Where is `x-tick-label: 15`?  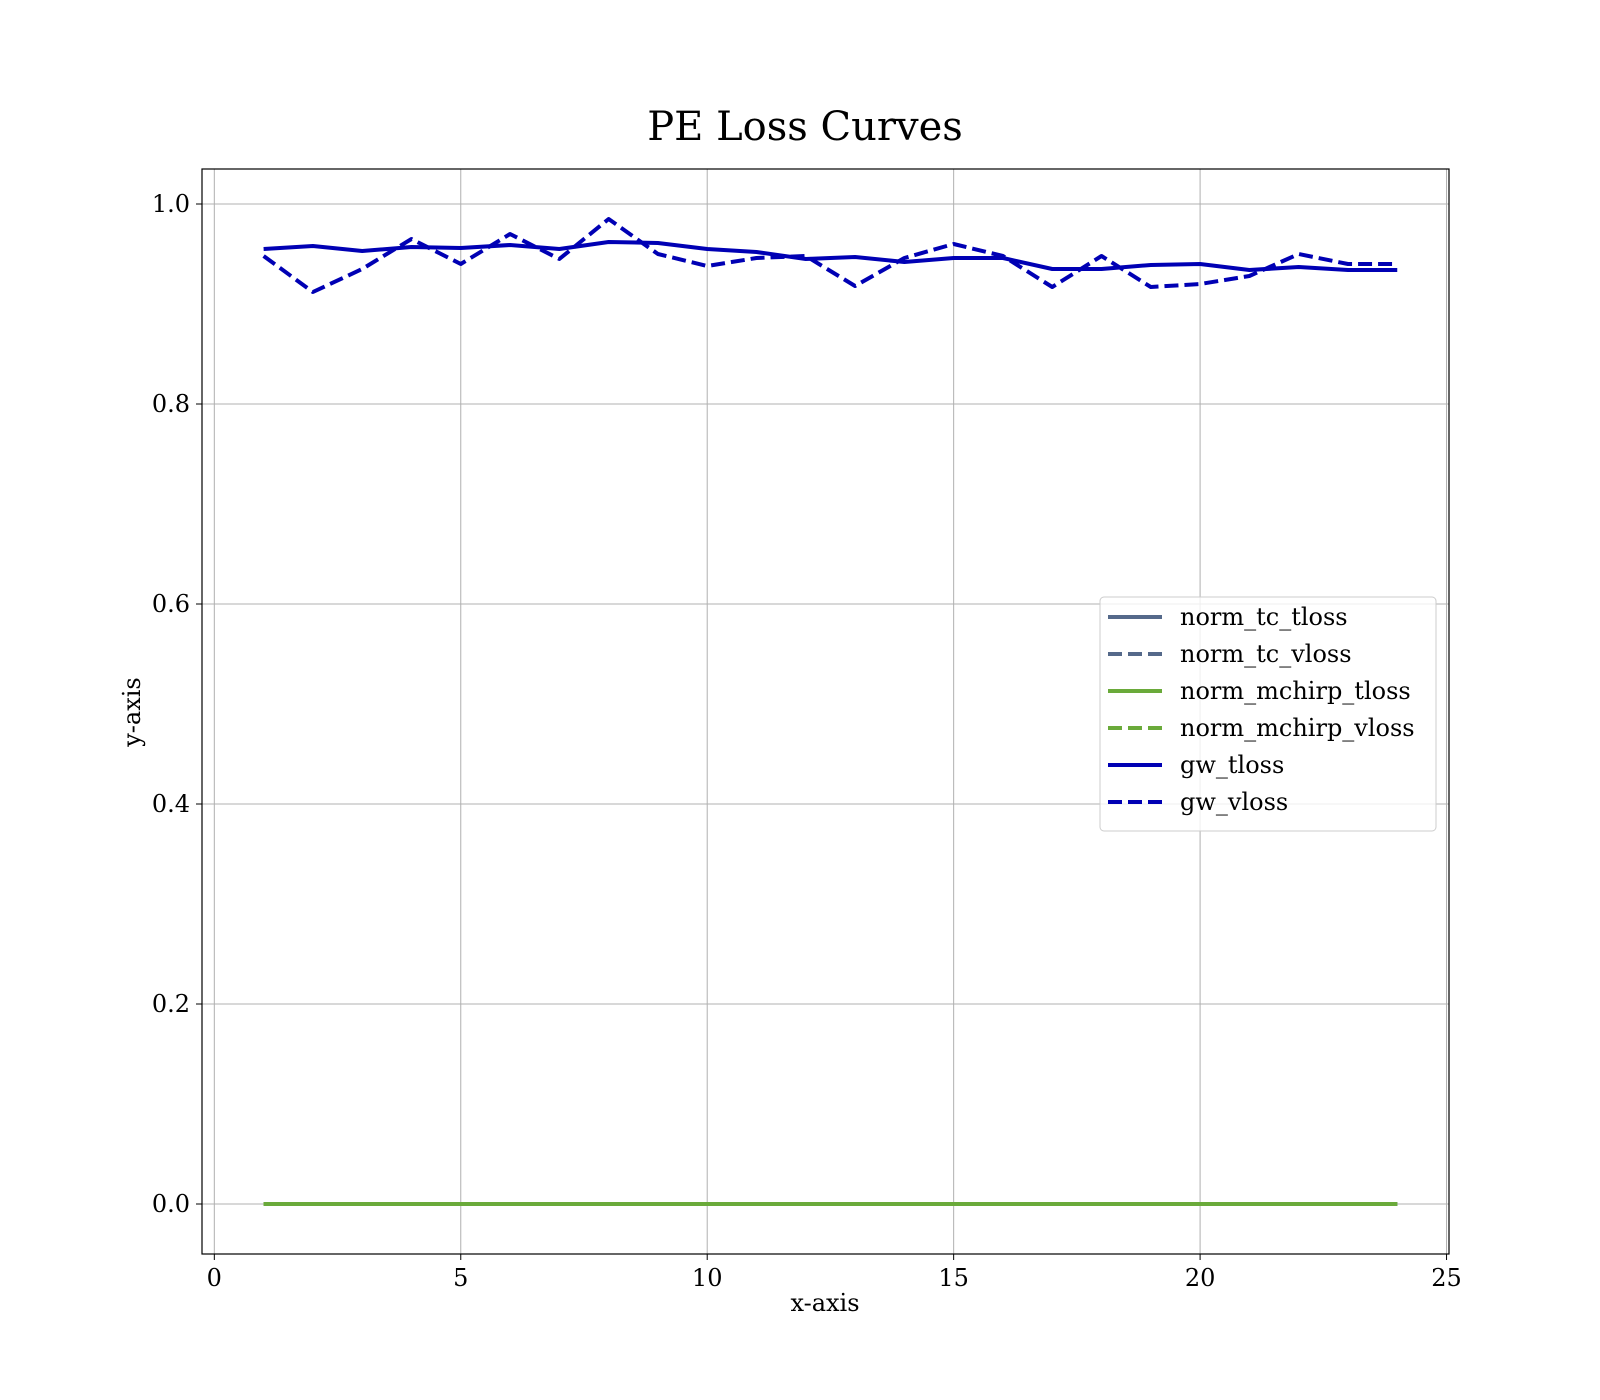
x-tick-label: 15 is located at coordinates (953, 1278).